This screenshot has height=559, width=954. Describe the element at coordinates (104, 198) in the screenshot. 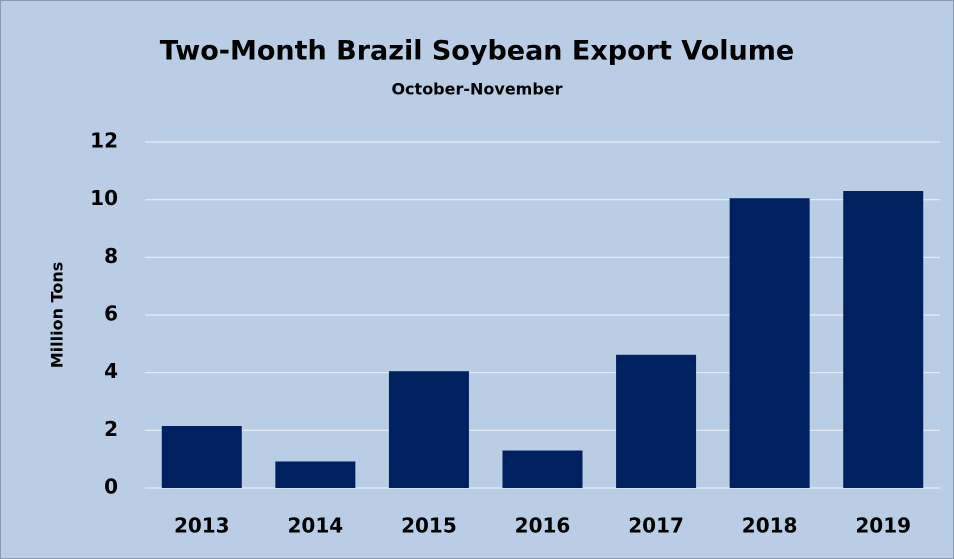

I see `y-tick-label: 10` at that location.